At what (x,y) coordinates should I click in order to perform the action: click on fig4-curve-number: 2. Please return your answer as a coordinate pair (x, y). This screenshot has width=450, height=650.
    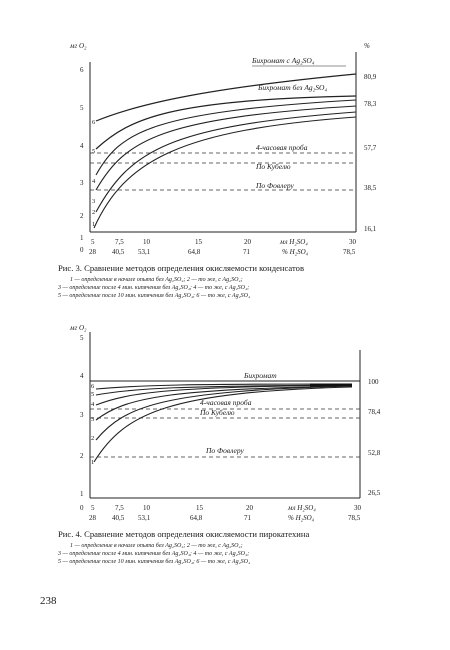
    Looking at the image, I should click on (92, 438).